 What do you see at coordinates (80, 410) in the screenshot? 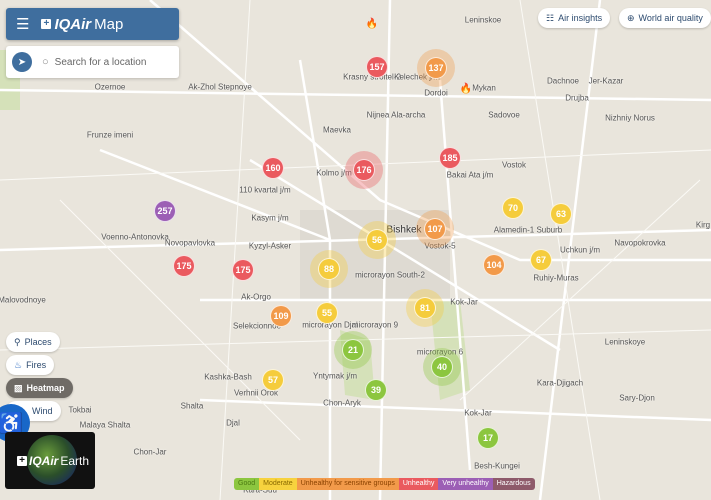
I see `place-label: Tokbai` at bounding box center [80, 410].